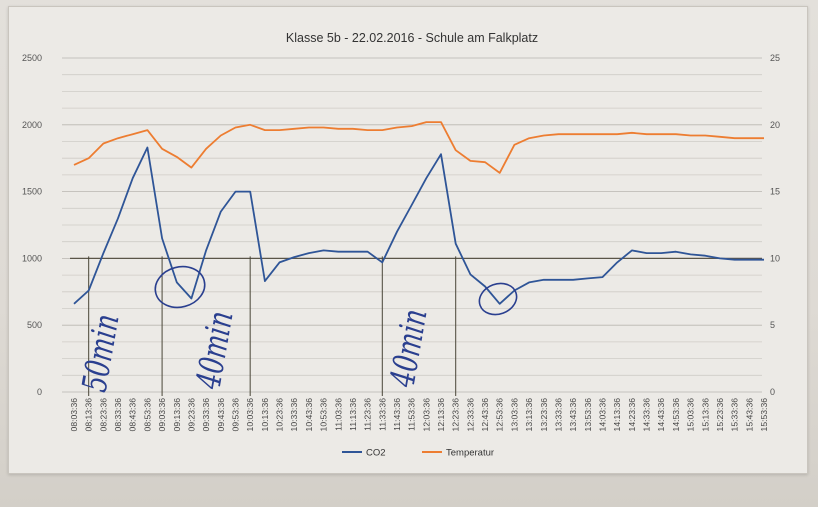  What do you see at coordinates (691, 415) in the screenshot?
I see `x-tick-label: 15:03:36` at bounding box center [691, 415].